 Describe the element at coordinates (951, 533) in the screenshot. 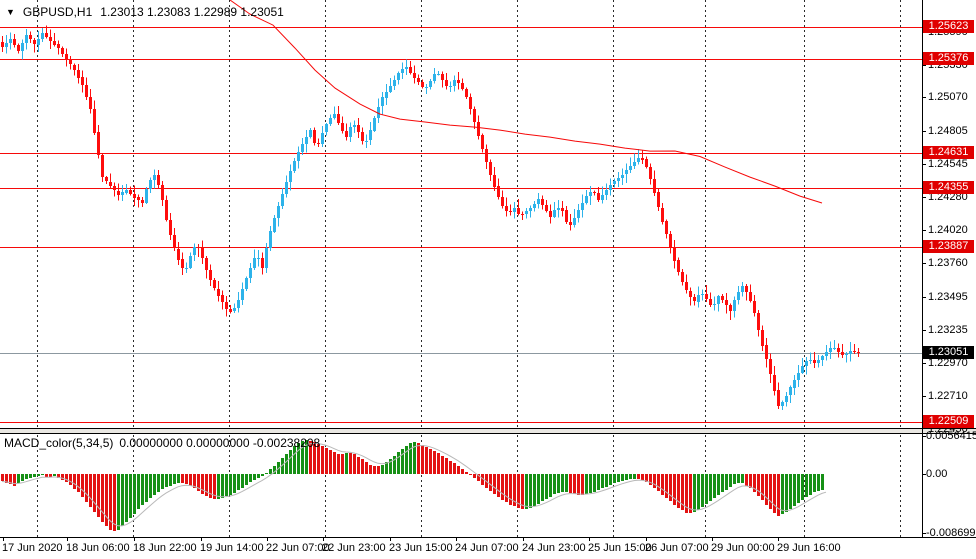

I see `macd-scale-label: -0.0086998` at that location.